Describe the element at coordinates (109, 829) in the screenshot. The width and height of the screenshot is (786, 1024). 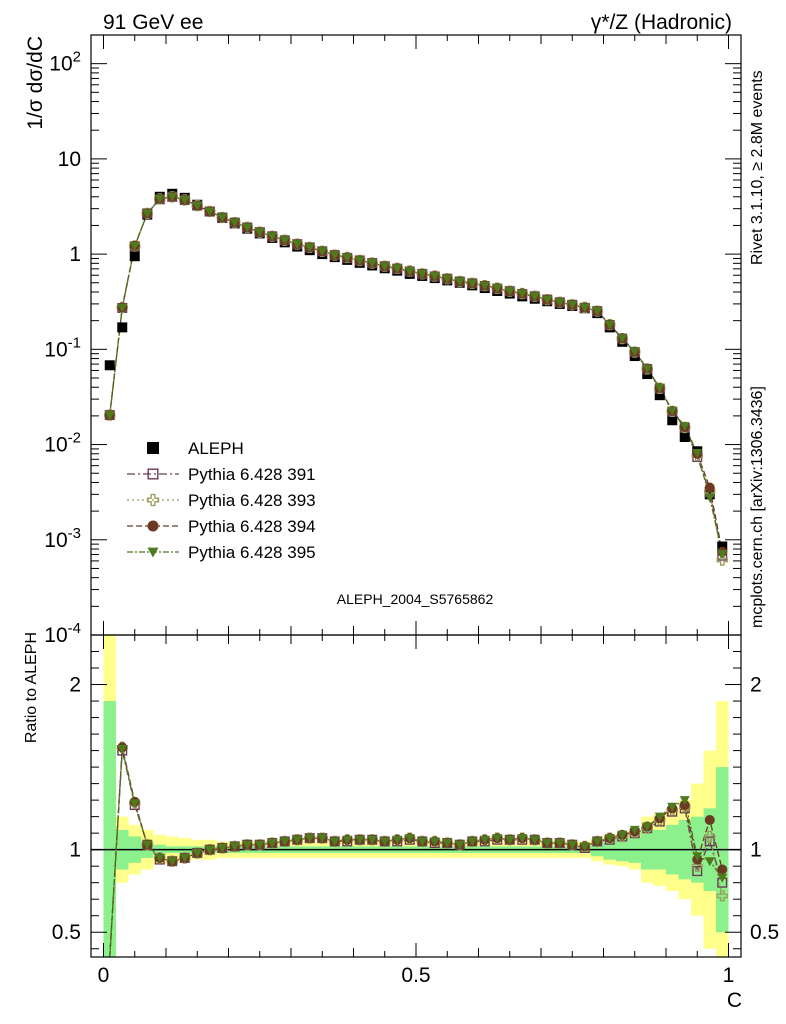
I see `ratio-band-green` at that location.